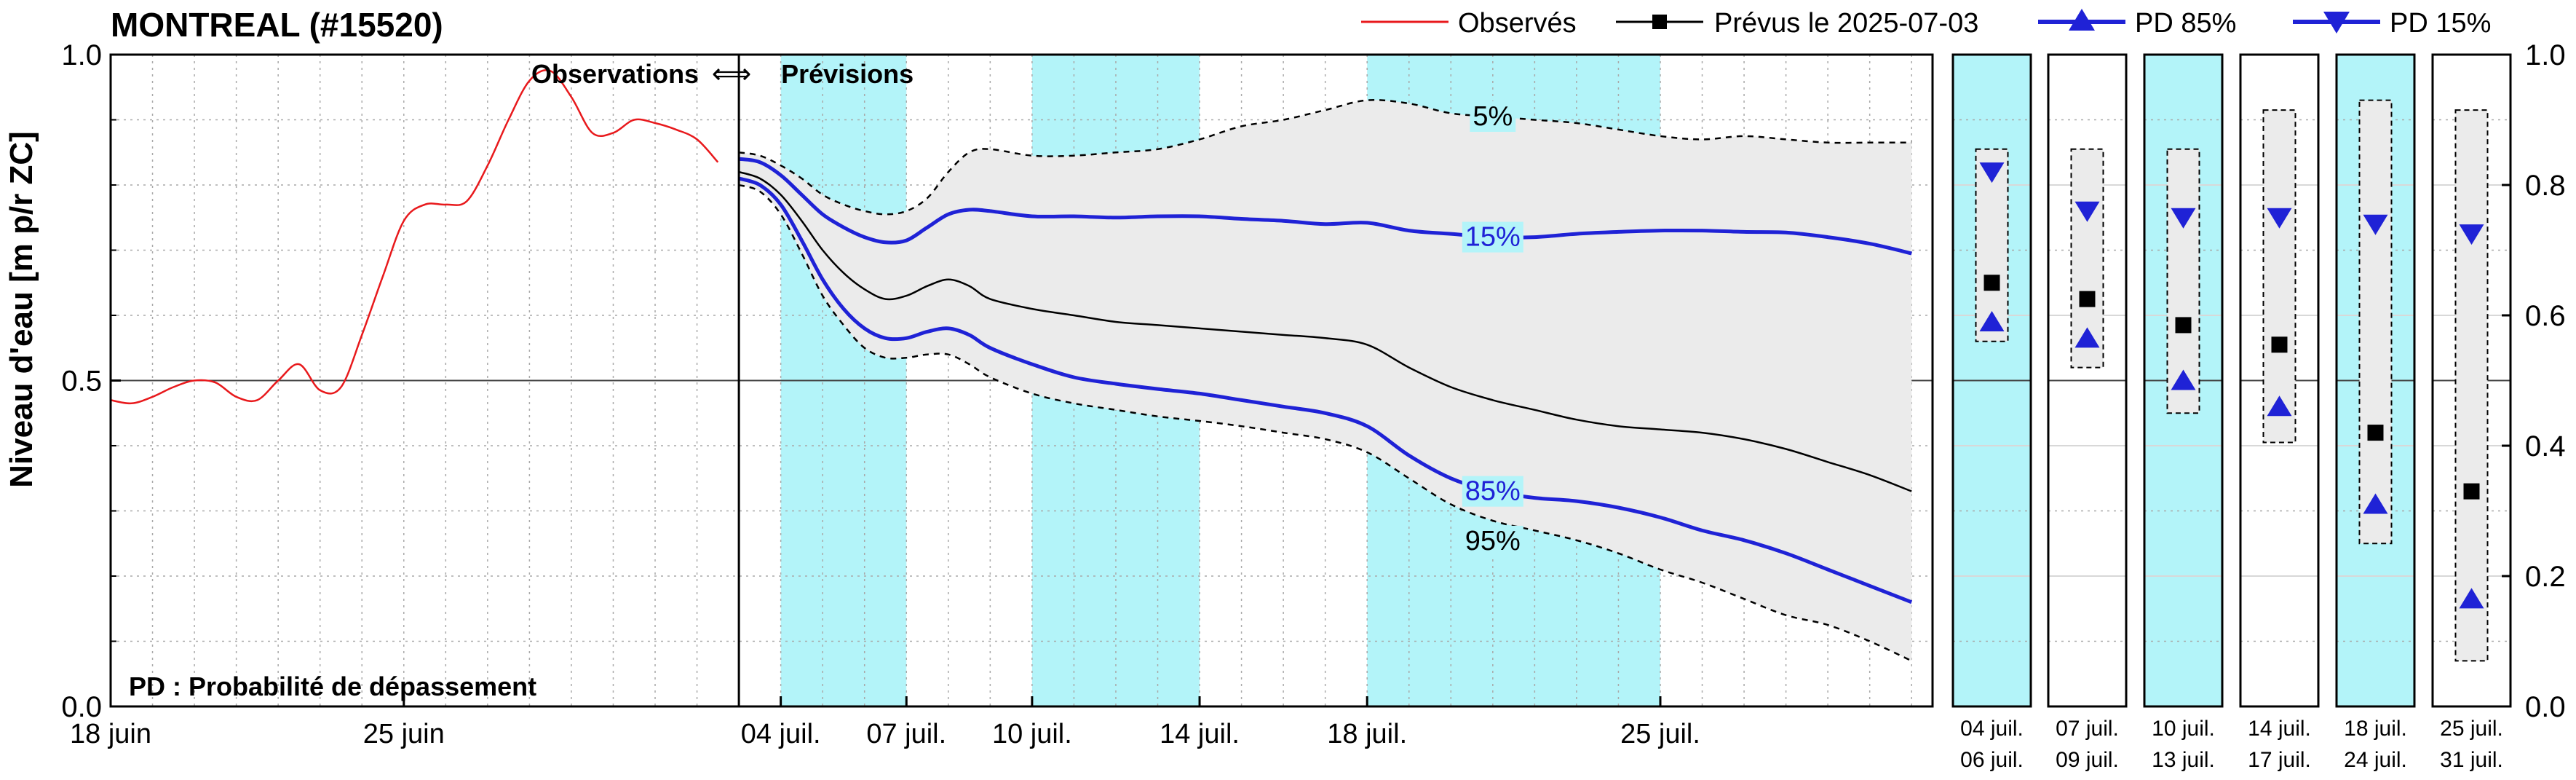 This screenshot has height=780, width=2576. What do you see at coordinates (81, 382) in the screenshot?
I see `y-tick-label-left: 0.5` at bounding box center [81, 382].